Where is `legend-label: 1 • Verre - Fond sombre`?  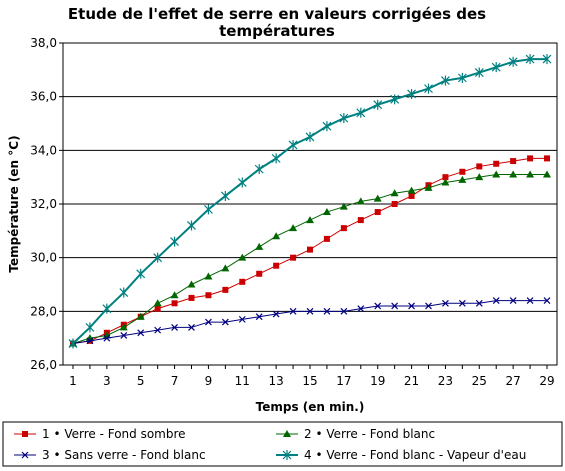
legend-label: 1 • Verre - Fond sombre is located at coordinates (114, 434).